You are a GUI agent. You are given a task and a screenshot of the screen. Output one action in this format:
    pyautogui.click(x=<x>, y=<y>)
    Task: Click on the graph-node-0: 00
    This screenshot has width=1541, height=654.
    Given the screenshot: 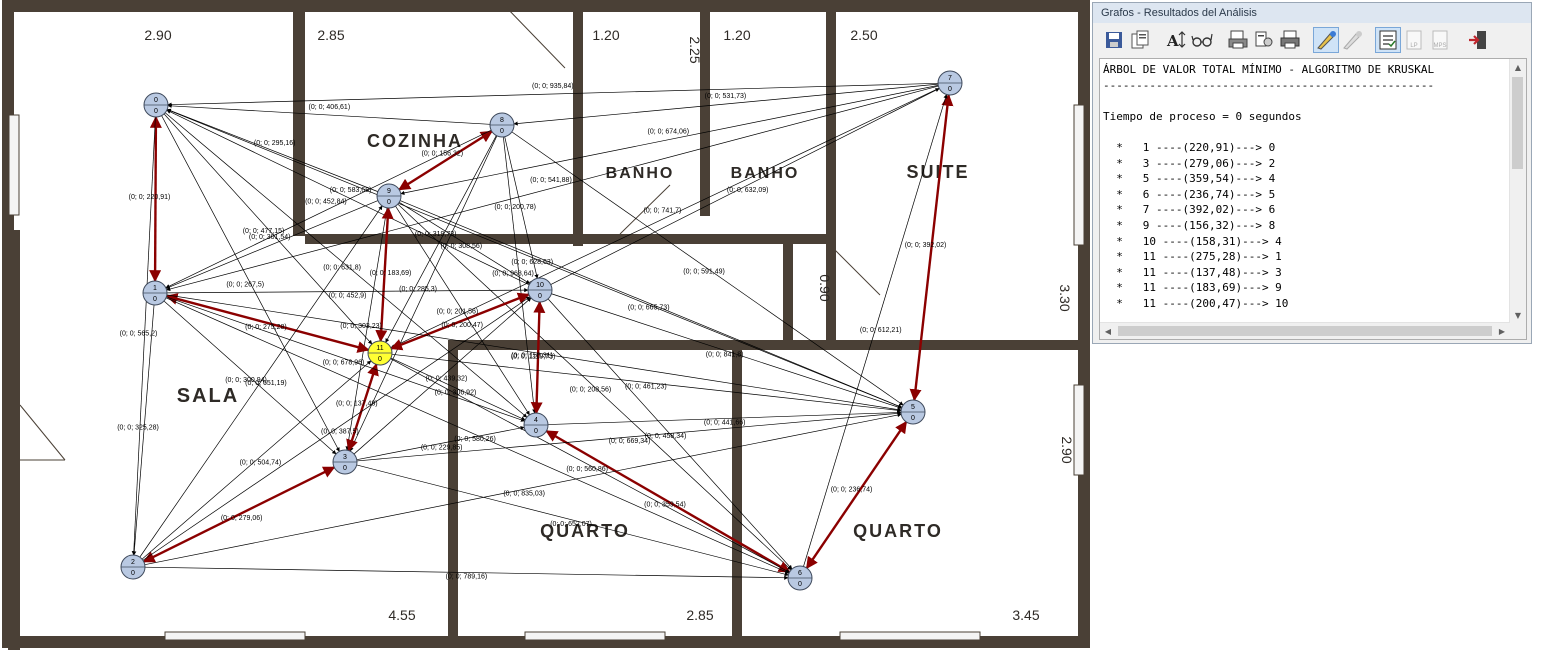 What is the action you would take?
    pyautogui.click(x=156, y=105)
    